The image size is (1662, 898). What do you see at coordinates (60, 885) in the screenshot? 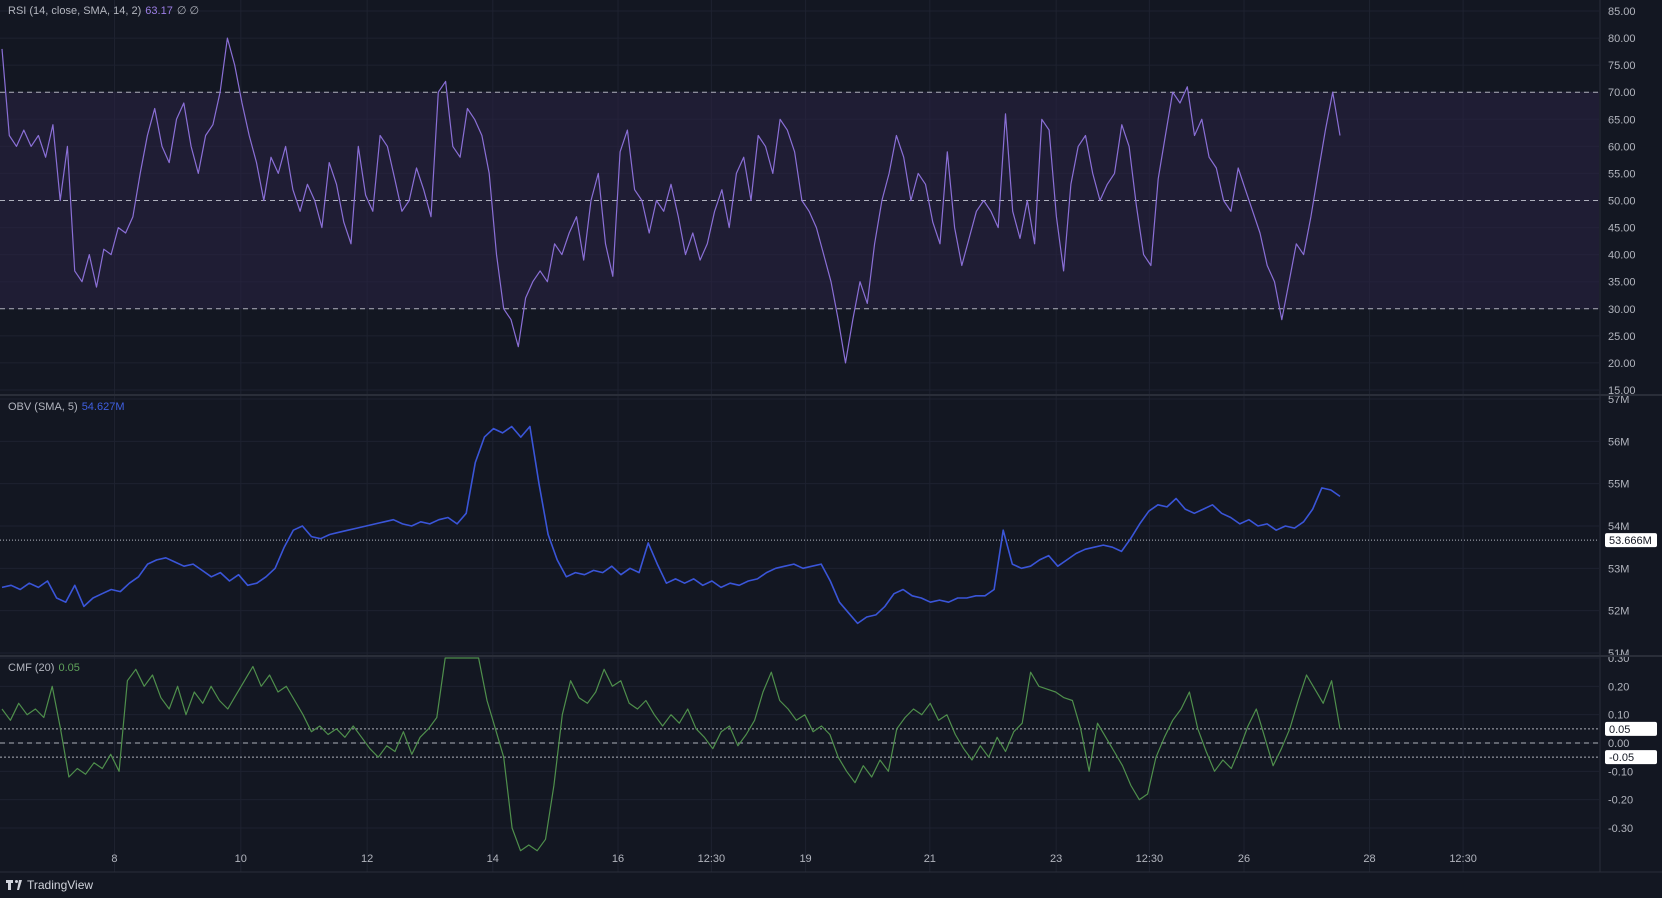
I see `brand-name: TradingView` at bounding box center [60, 885].